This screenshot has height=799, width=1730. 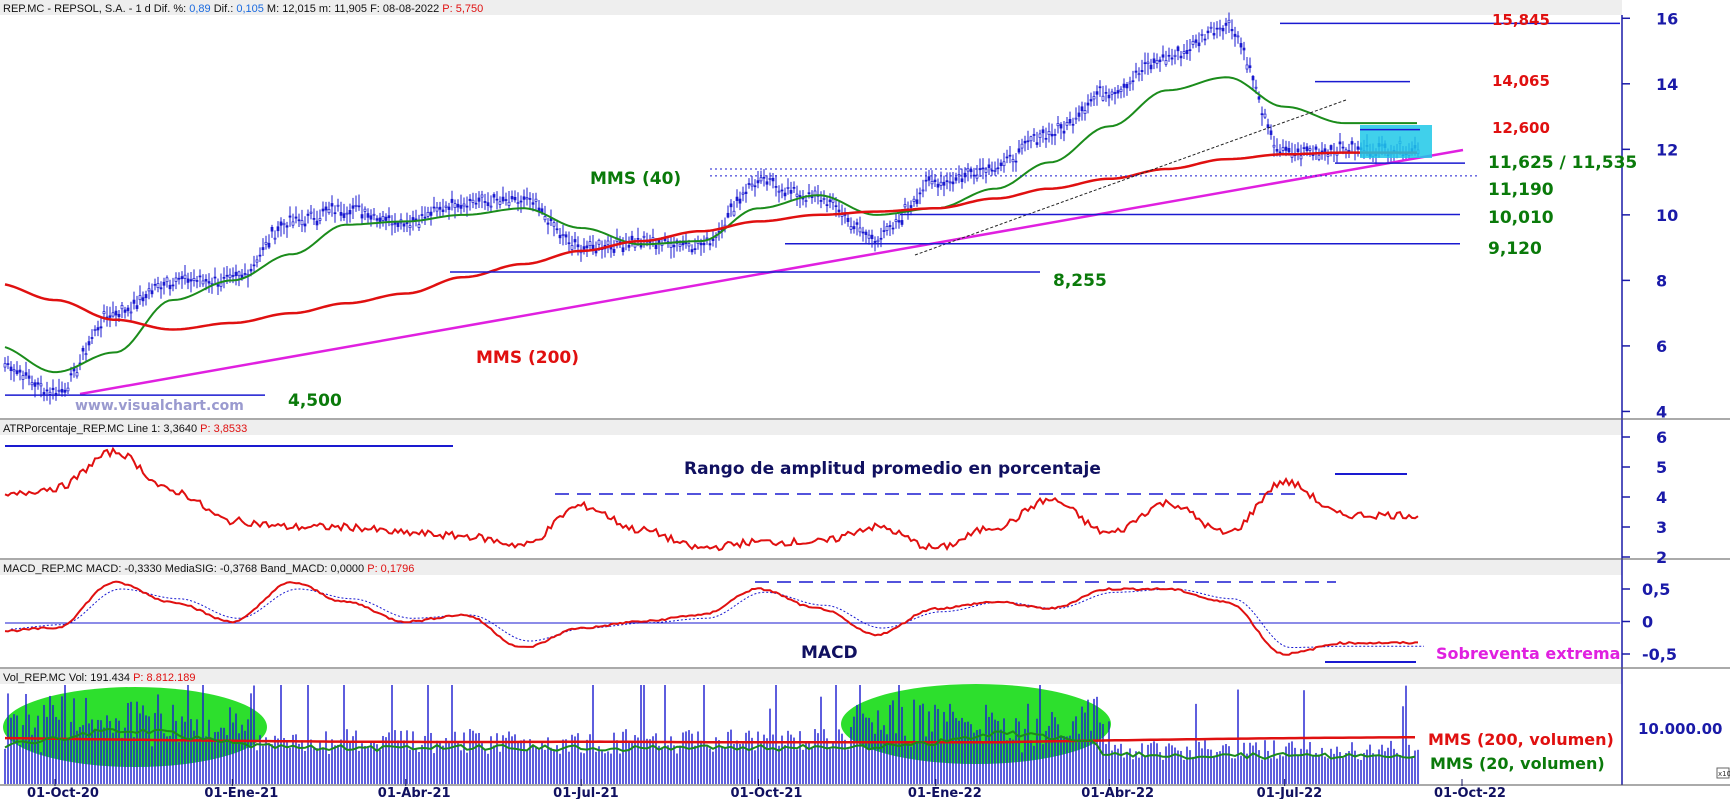 What do you see at coordinates (102, 569) in the screenshot?
I see `macd-header-macd_label: MACD:` at bounding box center [102, 569].